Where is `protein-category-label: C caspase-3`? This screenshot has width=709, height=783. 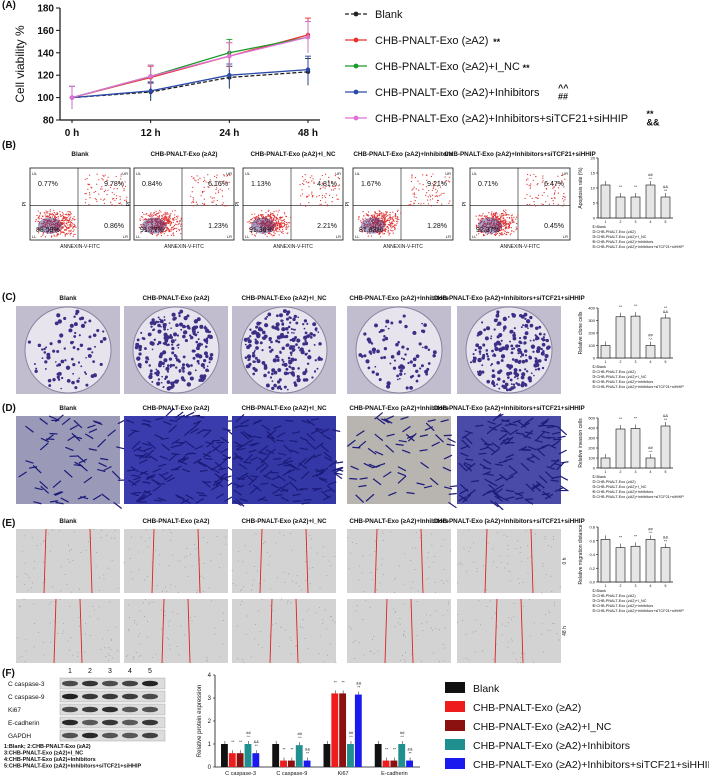
protein-category-label: C caspase-3 is located at coordinates (240, 774).